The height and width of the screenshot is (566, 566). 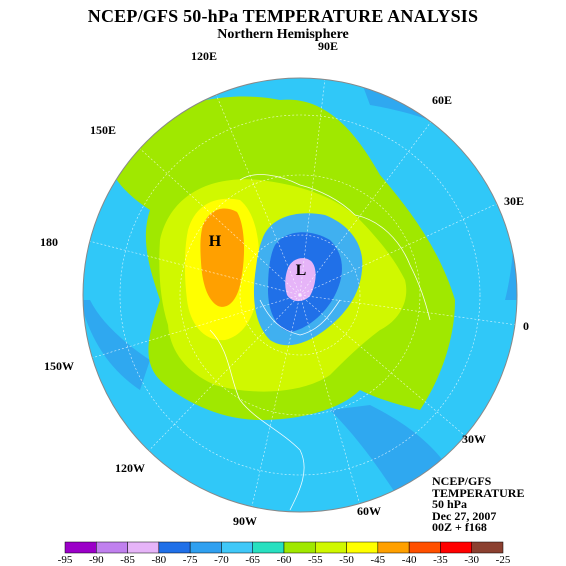 What do you see at coordinates (378, 560) in the screenshot?
I see `colorbar-tick-label: -45` at bounding box center [378, 560].